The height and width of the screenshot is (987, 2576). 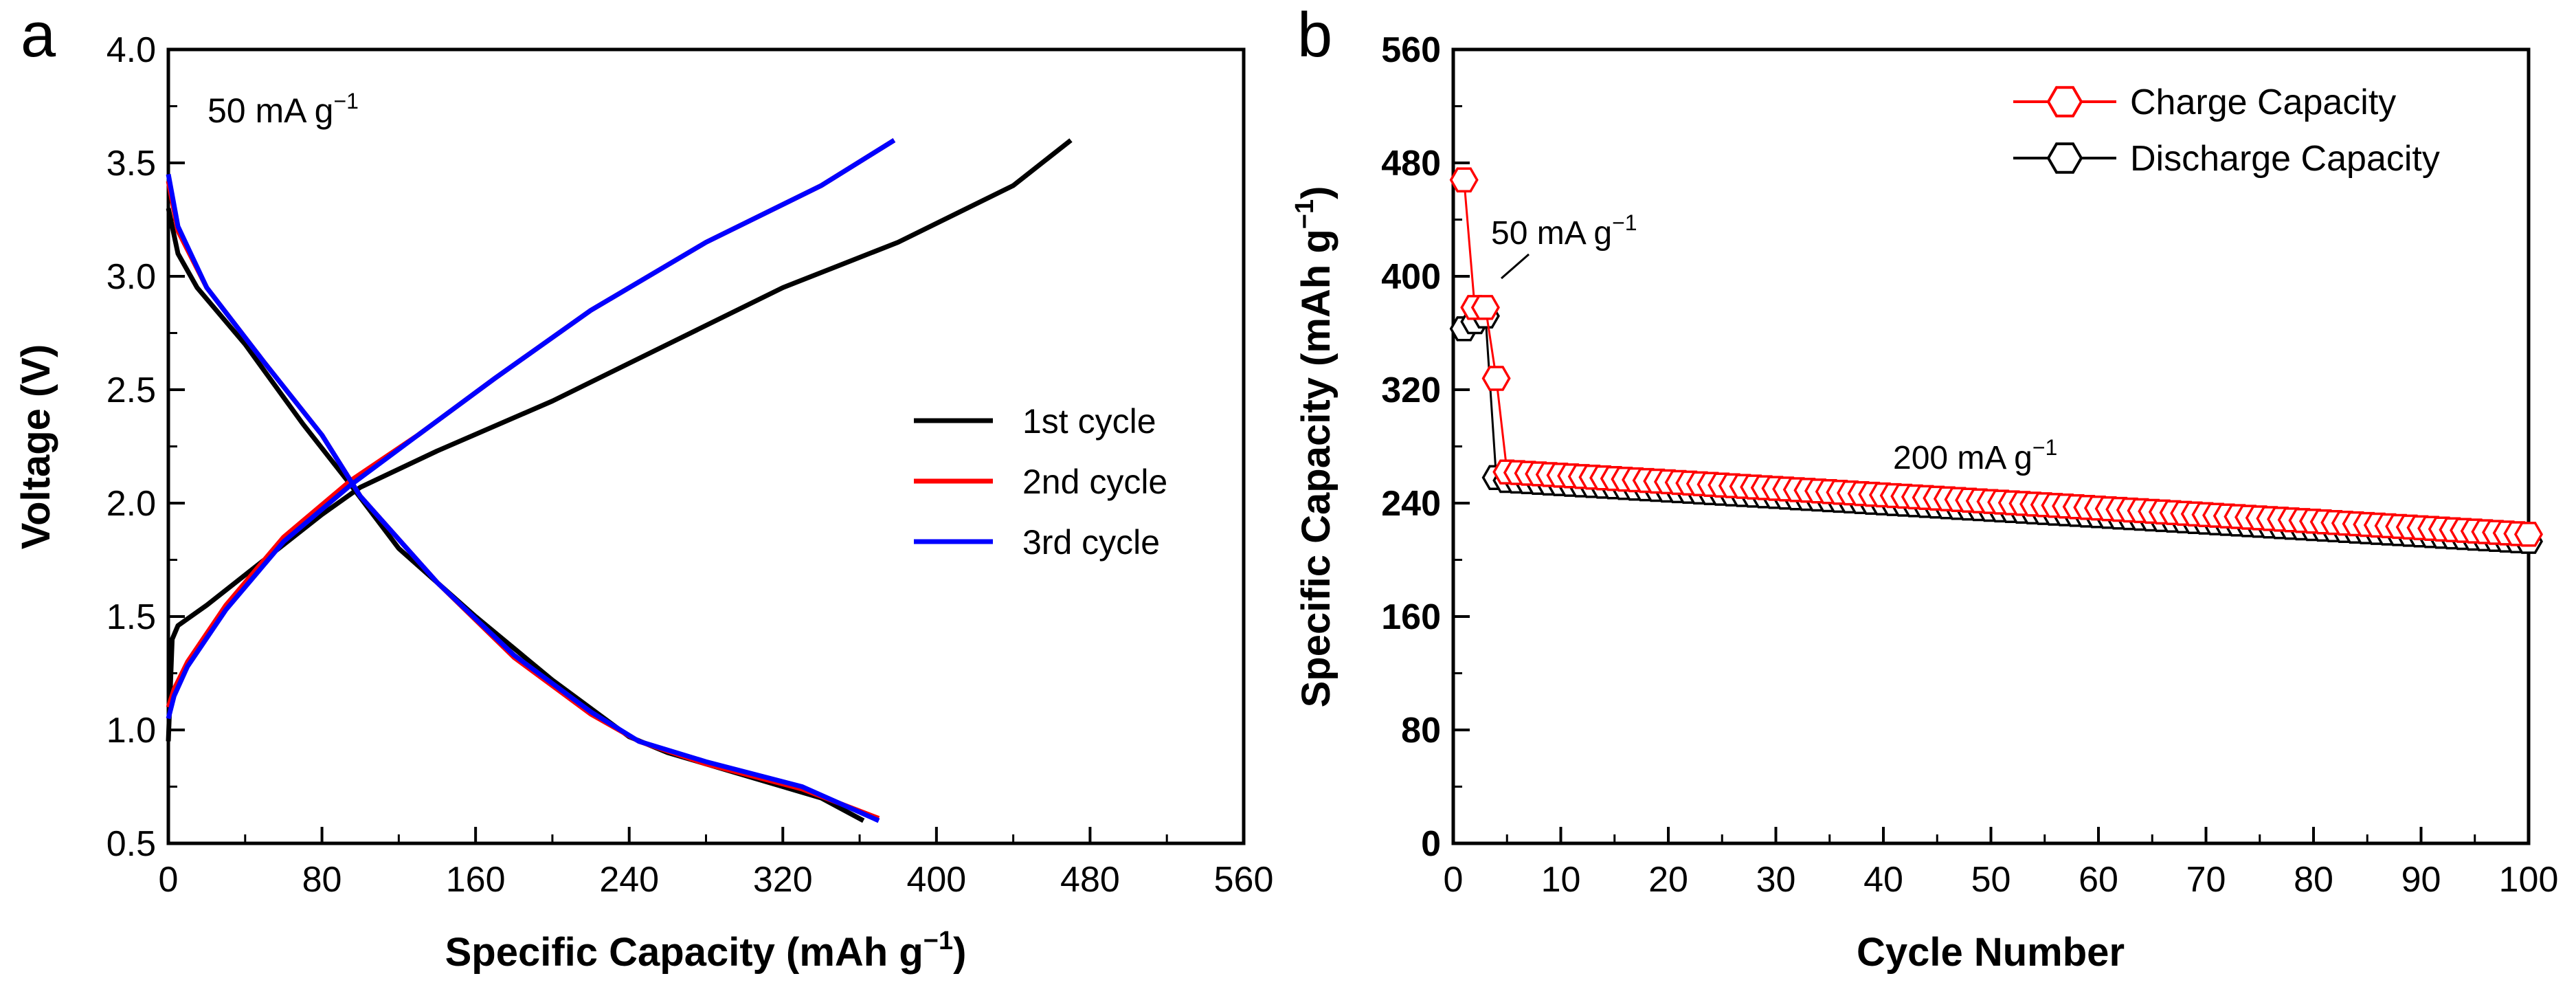 I want to click on panel-a-y-tick-label: 0.5, so click(x=131, y=844).